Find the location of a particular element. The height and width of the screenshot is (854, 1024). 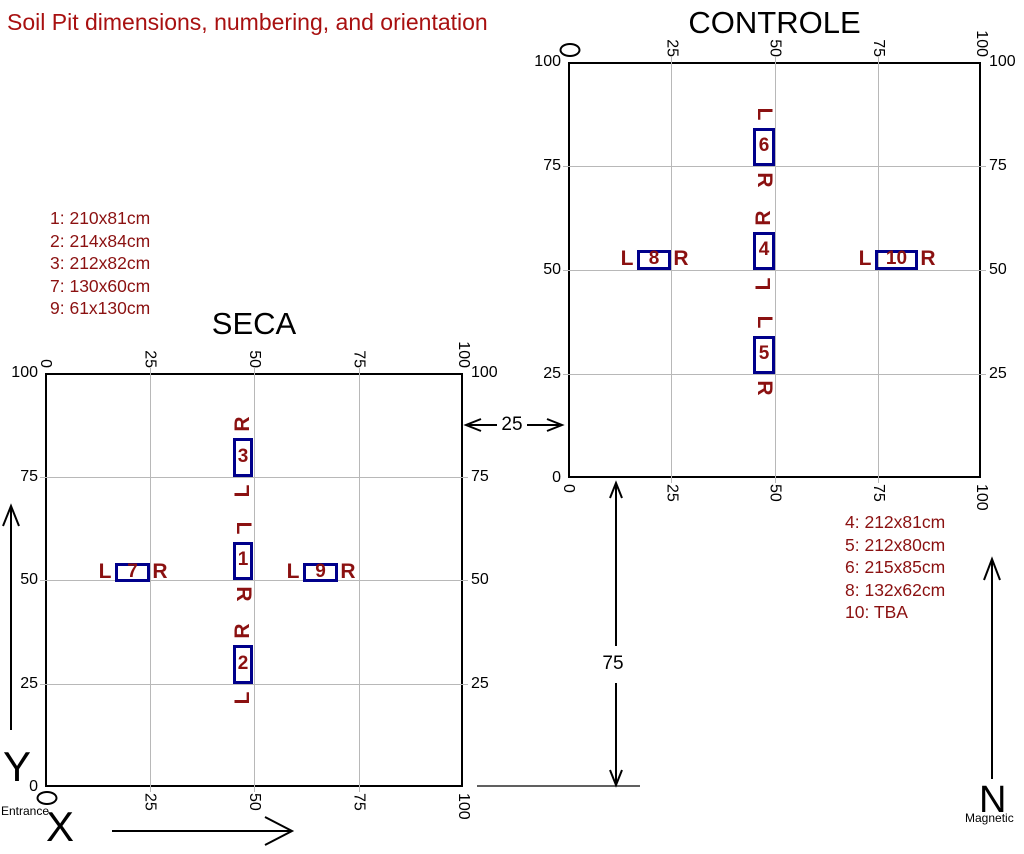

pit-9-number: 9 is located at coordinates (320, 571).